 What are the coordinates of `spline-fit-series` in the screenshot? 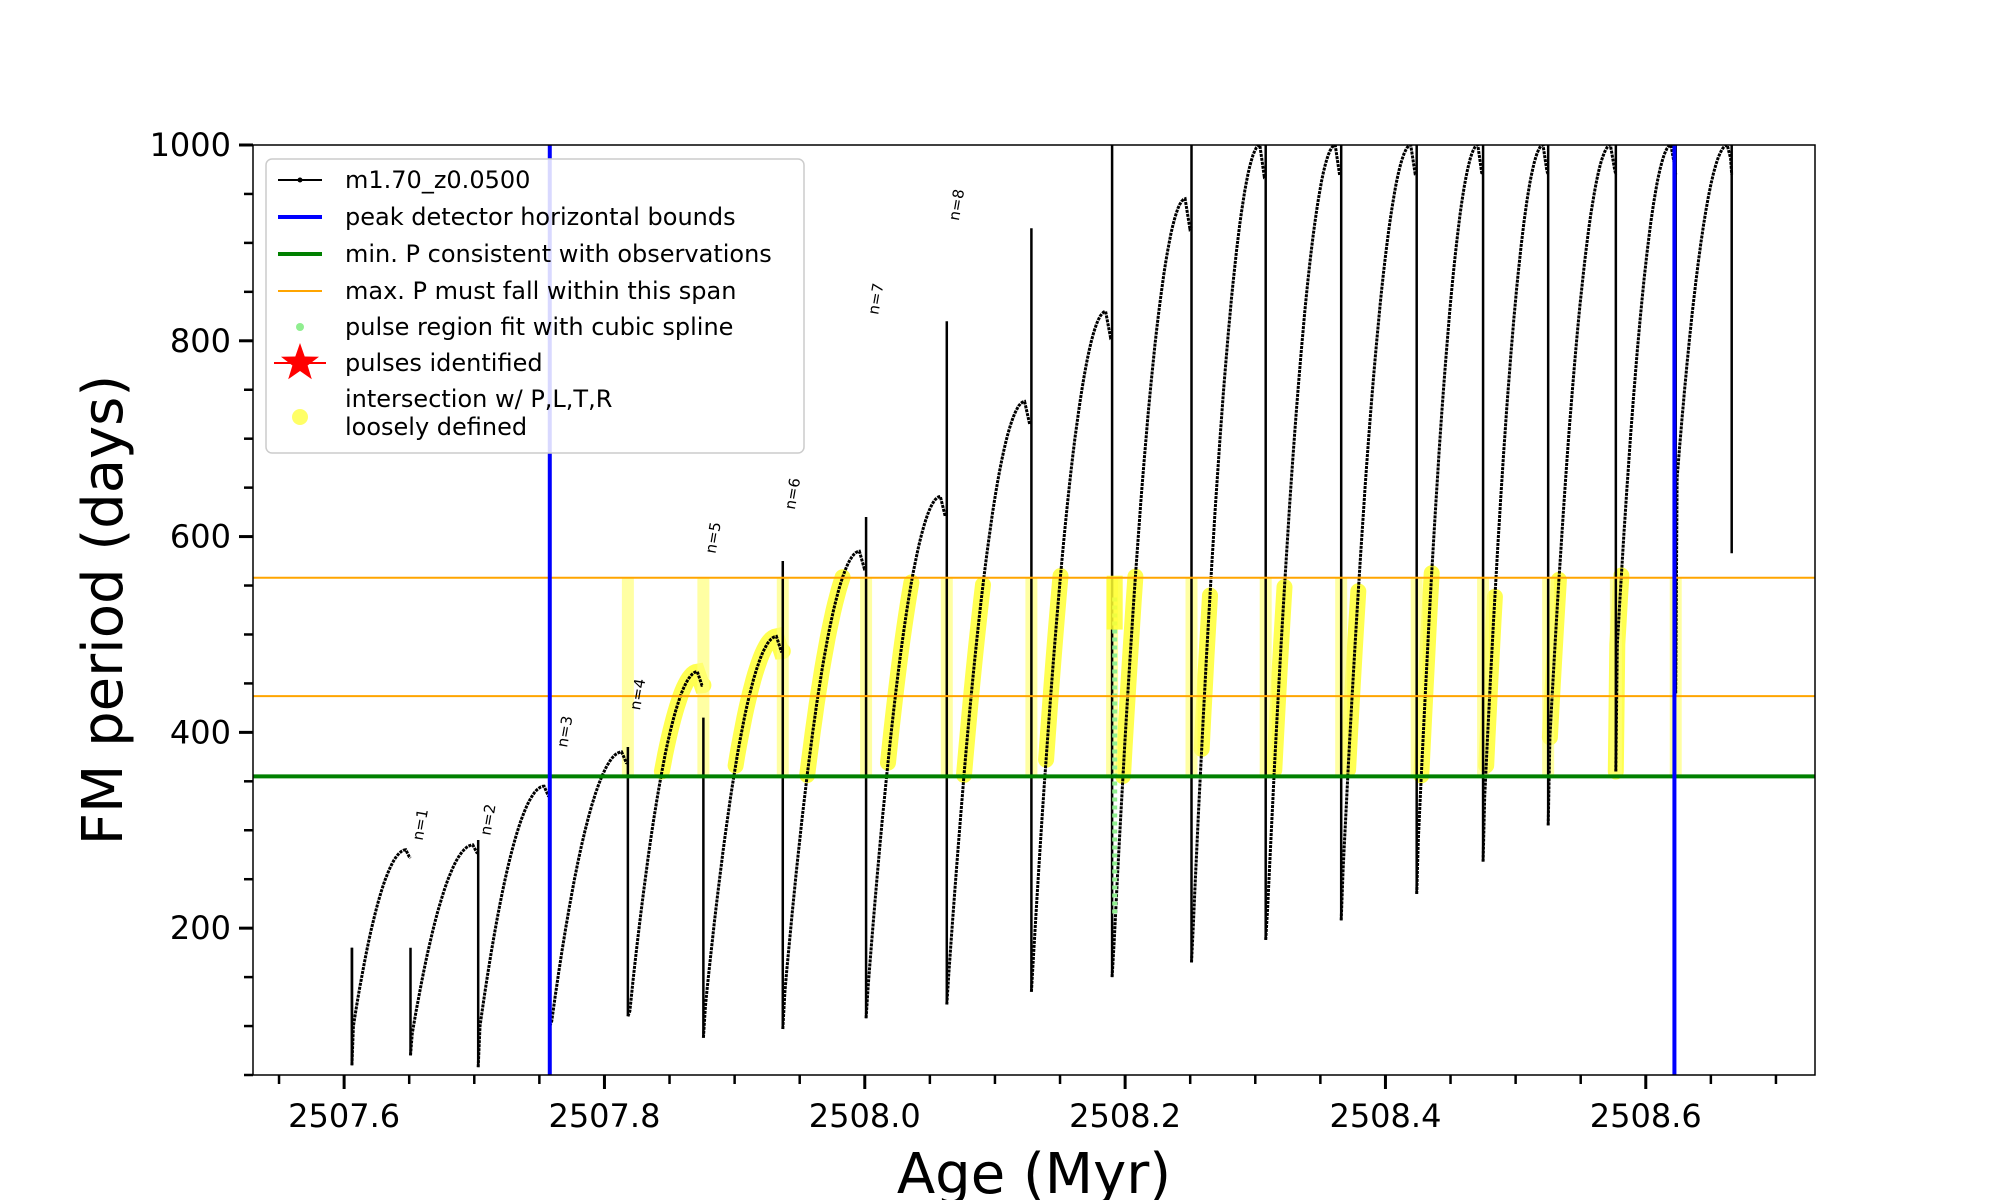 It's located at (1114, 744).